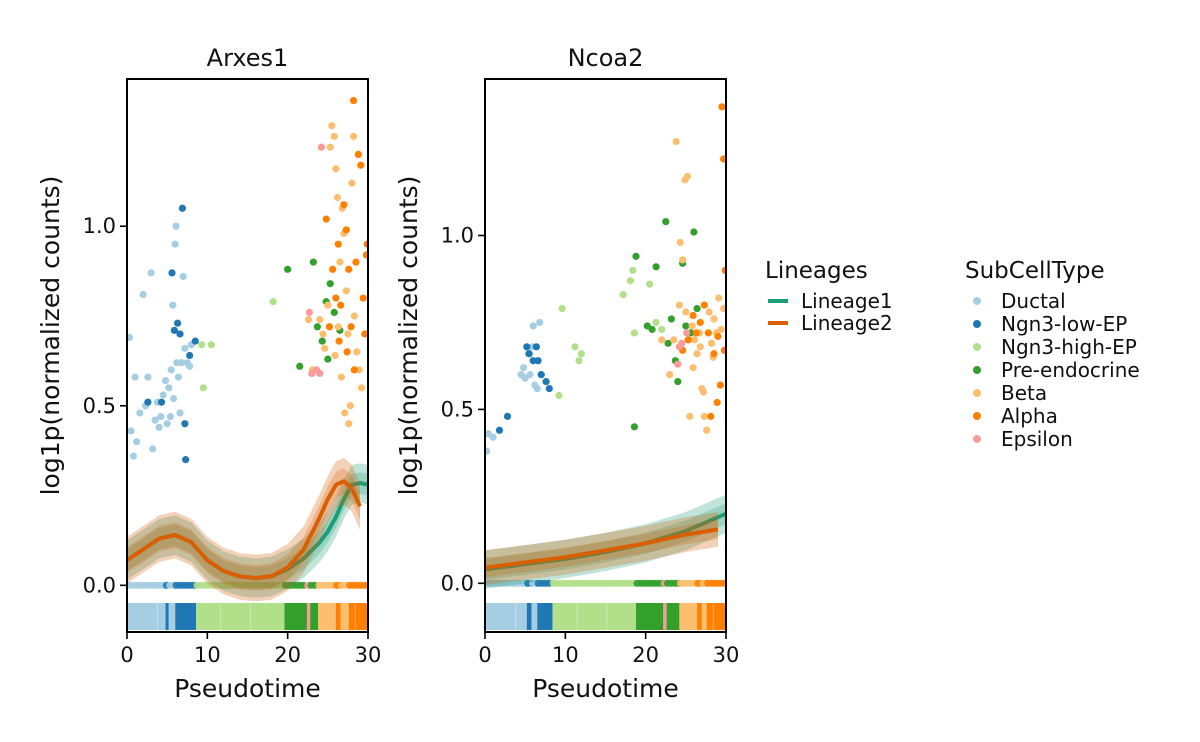 The image size is (1200, 742). Describe the element at coordinates (816, 271) in the screenshot. I see `legend-title: Lineages` at that location.